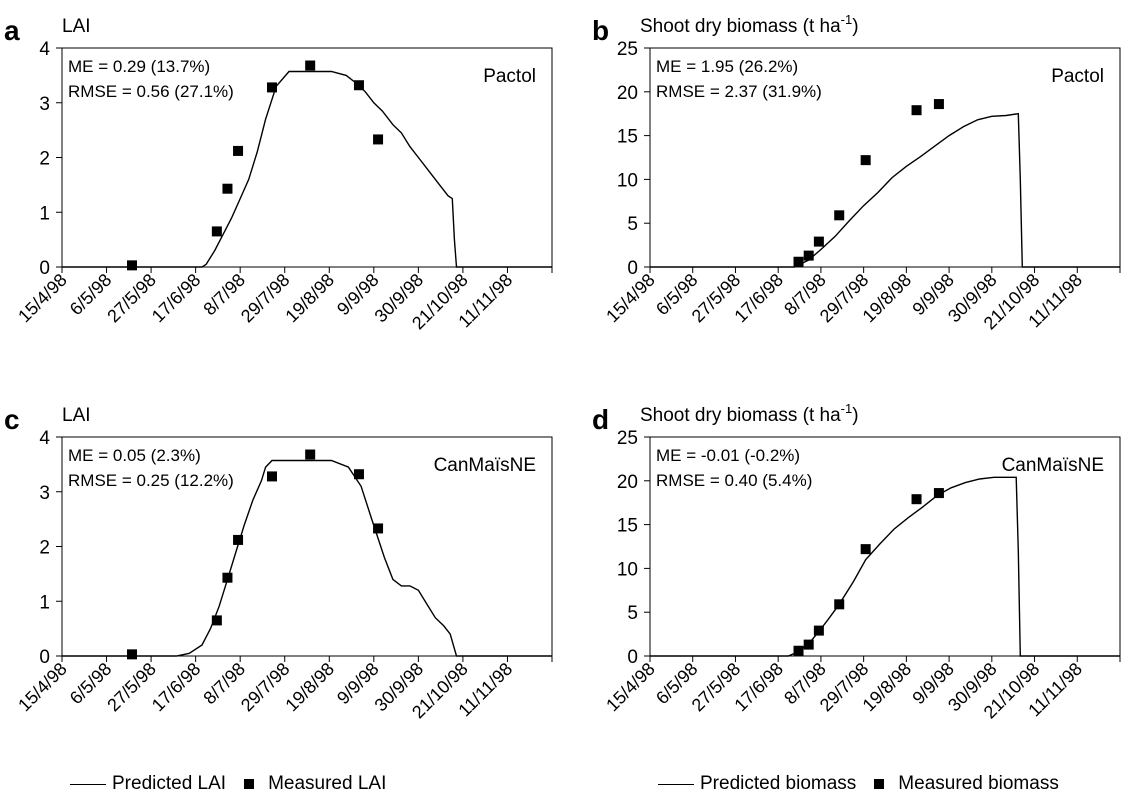 This screenshot has height=806, width=1130. I want to click on panel-letter: a, so click(12, 30).